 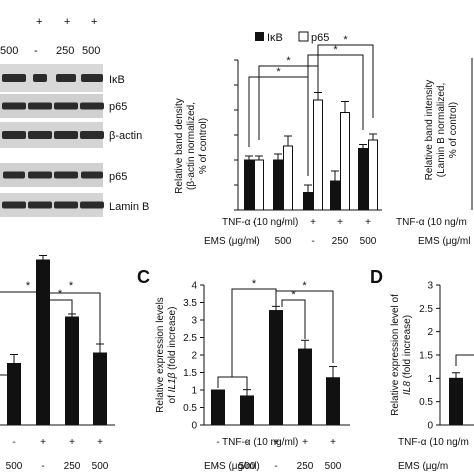 I want to click on d-ytick-label-5: 2.5, so click(x=426, y=309).